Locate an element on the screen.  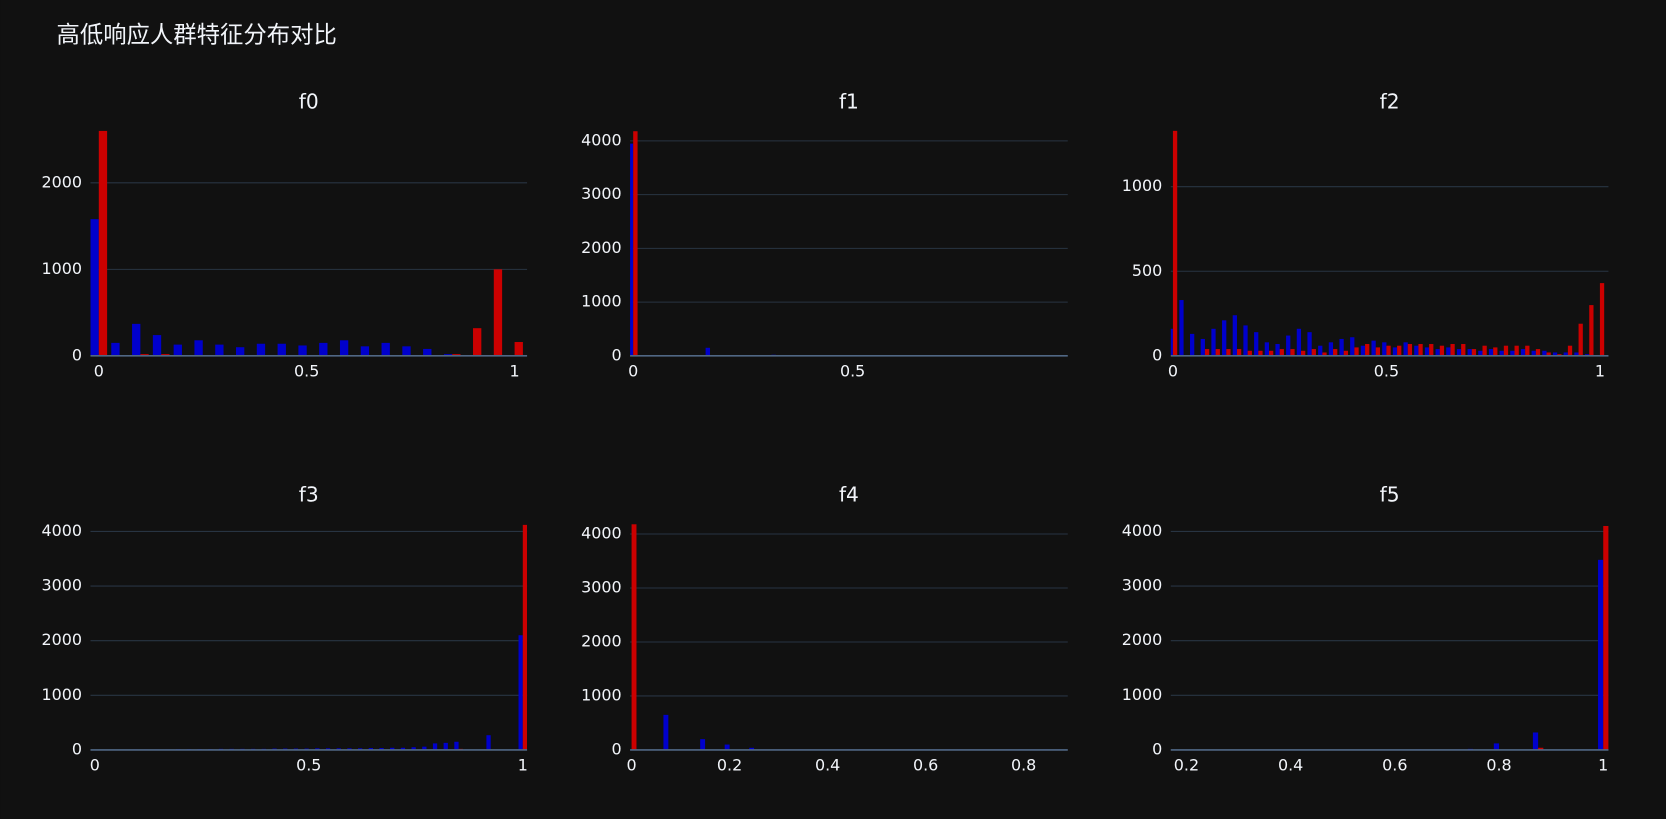
subplot-title: f3 is located at coordinates (309, 495).